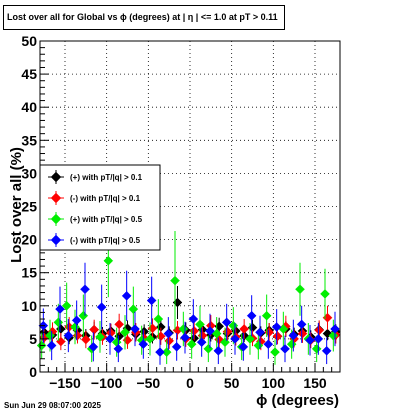 This screenshot has height=414, width=400. I want to click on y-tick-label: 50, so click(29, 41).